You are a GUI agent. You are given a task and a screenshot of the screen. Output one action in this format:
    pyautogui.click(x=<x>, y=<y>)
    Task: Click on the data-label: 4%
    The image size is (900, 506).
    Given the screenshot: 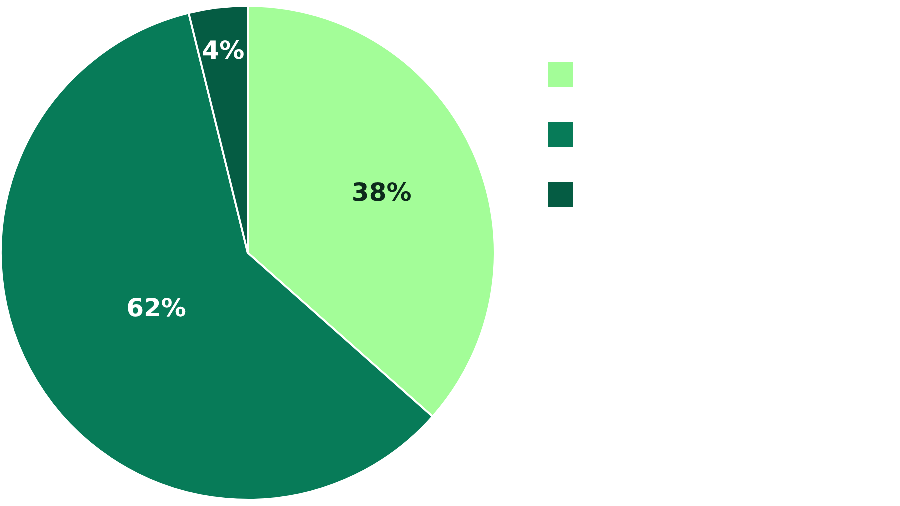 What is the action you would take?
    pyautogui.click(x=223, y=51)
    